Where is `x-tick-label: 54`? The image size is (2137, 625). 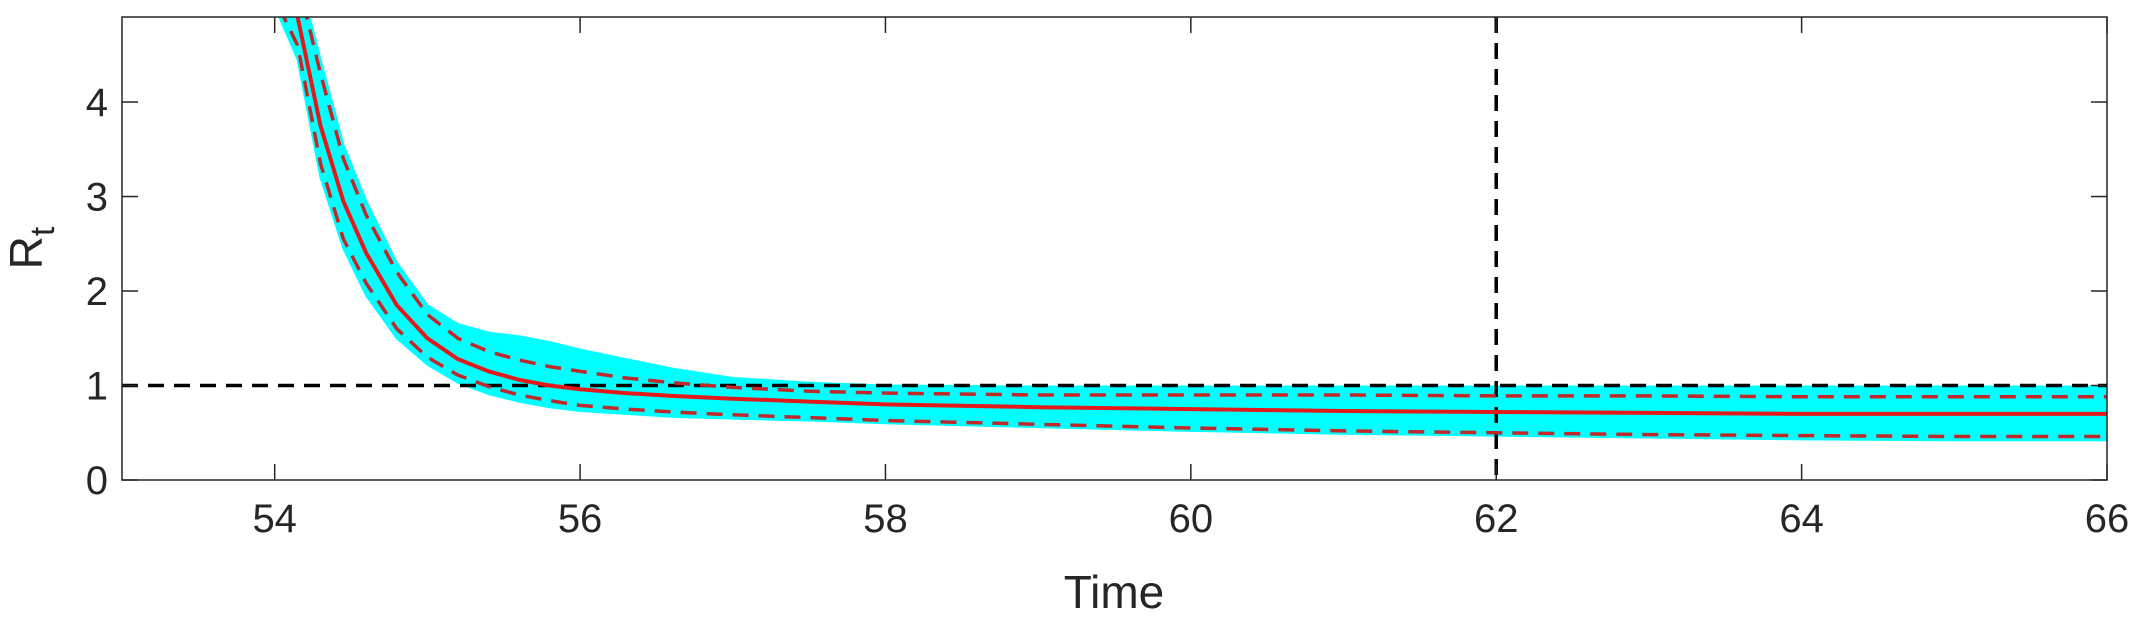 x-tick-label: 54 is located at coordinates (274, 519).